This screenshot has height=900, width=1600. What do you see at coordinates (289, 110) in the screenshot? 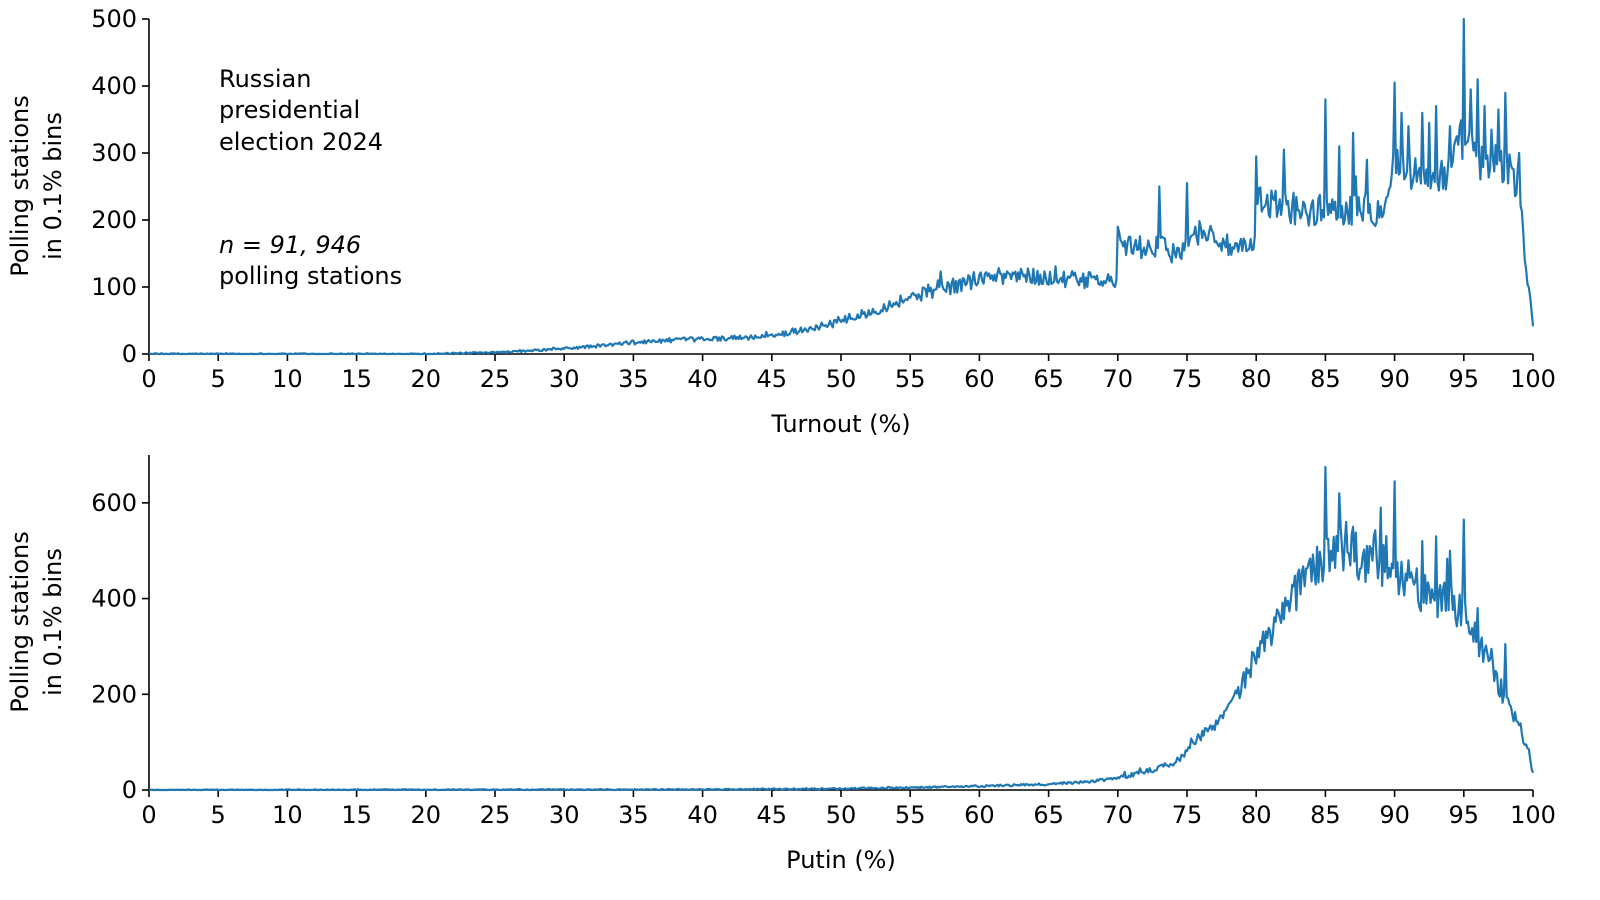
I see `annotation-title-line-2: presidential` at bounding box center [289, 110].